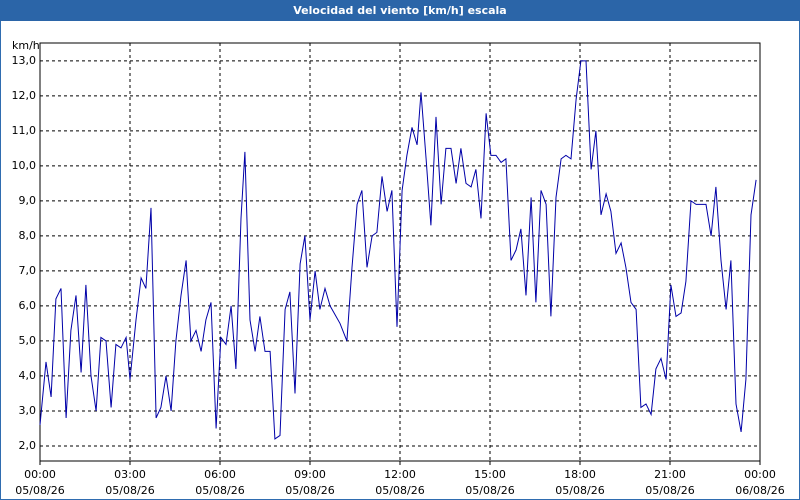 This screenshot has height=500, width=800. What do you see at coordinates (28, 375) in the screenshot?
I see `y-tick-label: 4,0` at bounding box center [28, 375].